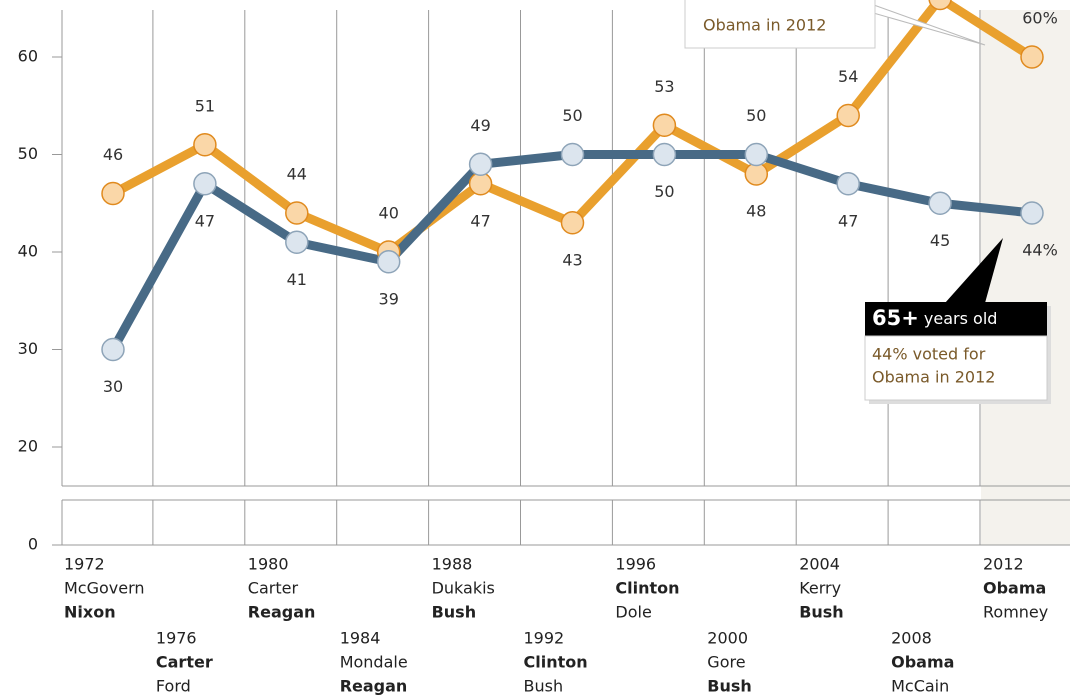  I want to click on x-tick-label: 1972, so click(84, 564).